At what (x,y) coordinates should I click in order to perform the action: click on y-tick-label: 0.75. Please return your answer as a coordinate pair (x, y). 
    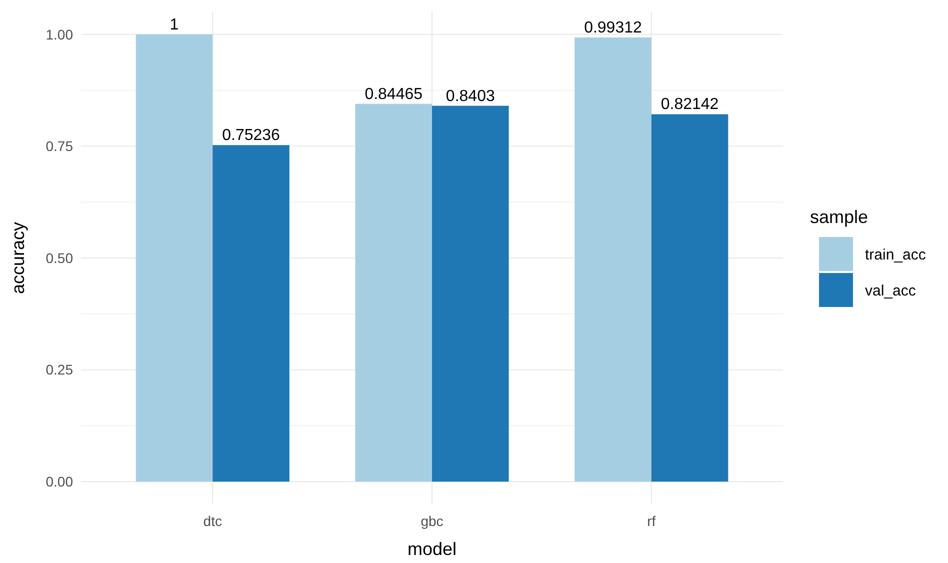
    Looking at the image, I should click on (60, 146).